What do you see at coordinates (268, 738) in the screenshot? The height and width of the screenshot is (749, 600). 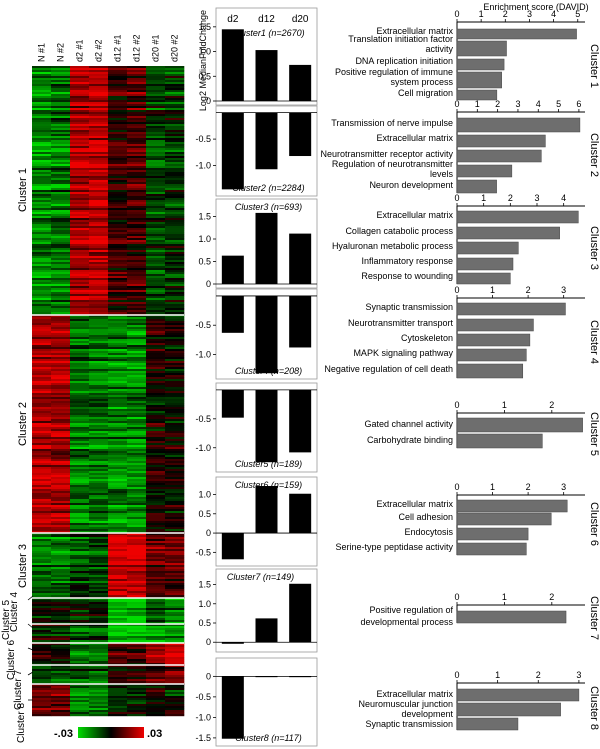 I see `fold-change-panel-title: Cluster8 (n=117)` at bounding box center [268, 738].